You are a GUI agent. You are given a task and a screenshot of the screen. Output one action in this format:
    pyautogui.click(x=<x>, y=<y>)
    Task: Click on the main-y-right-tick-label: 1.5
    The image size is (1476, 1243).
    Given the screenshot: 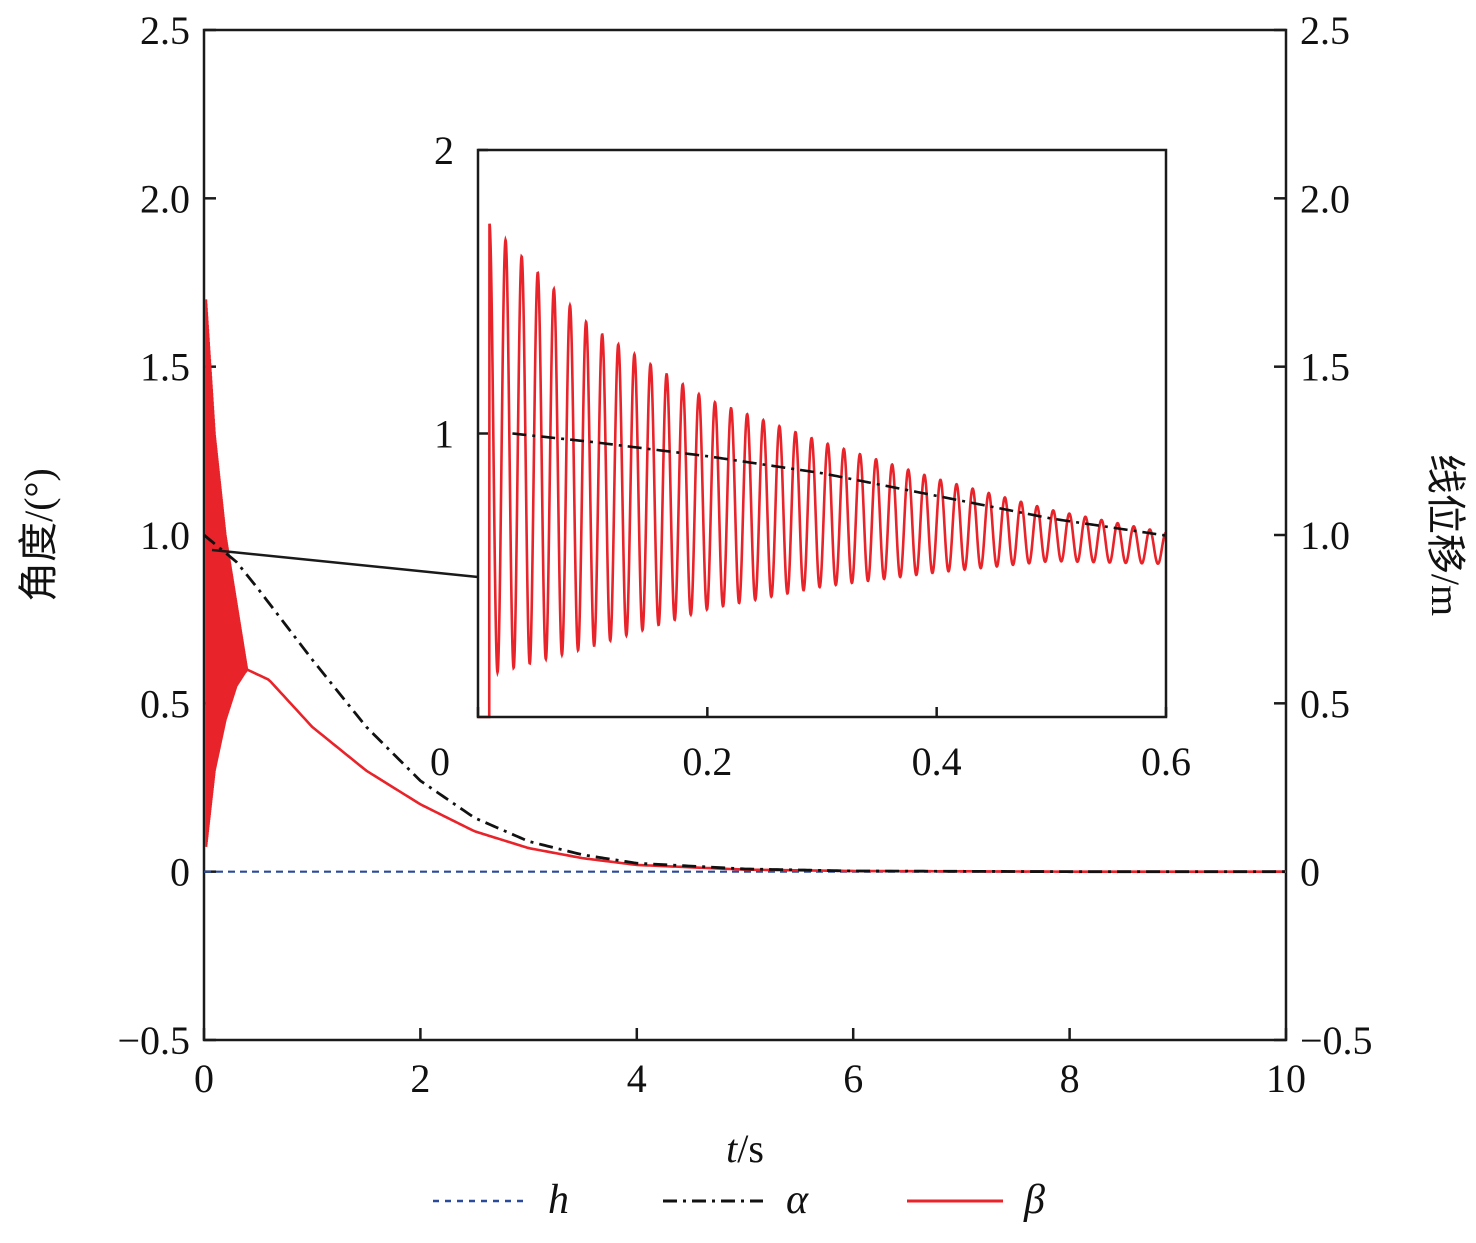 What is the action you would take?
    pyautogui.click(x=1325, y=367)
    